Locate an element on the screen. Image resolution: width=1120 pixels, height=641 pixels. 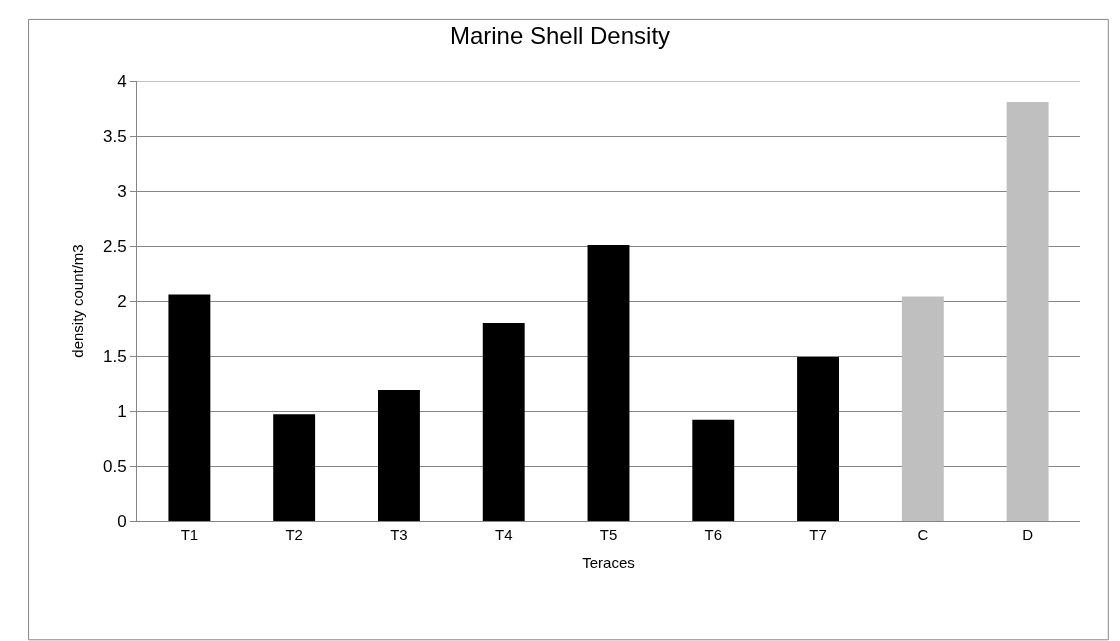
x-tick-label: T5 is located at coordinates (608, 534).